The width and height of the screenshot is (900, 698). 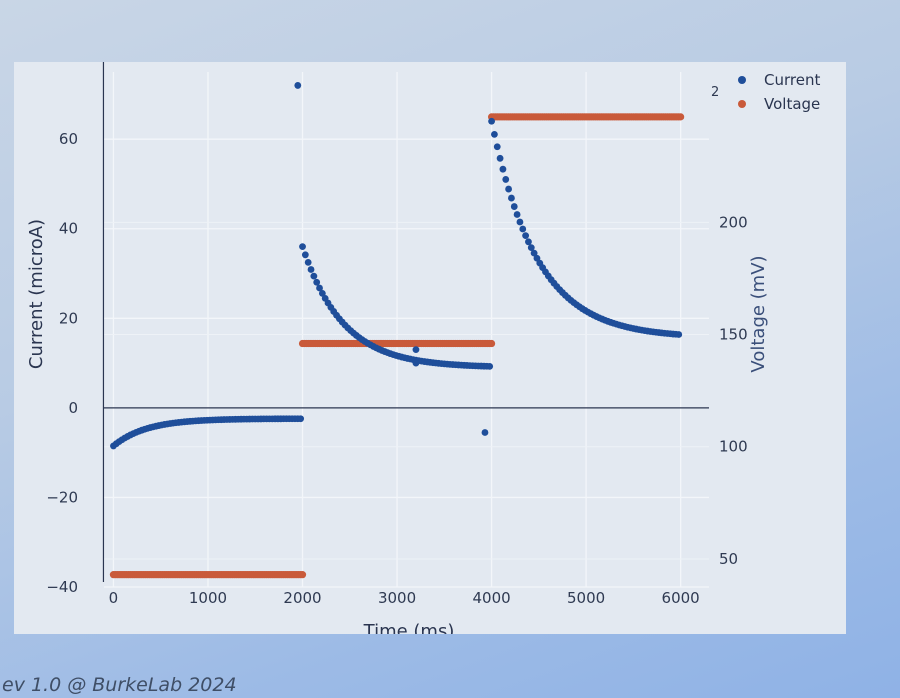 I want to click on x-axis-title: Time (ms), so click(x=409, y=627).